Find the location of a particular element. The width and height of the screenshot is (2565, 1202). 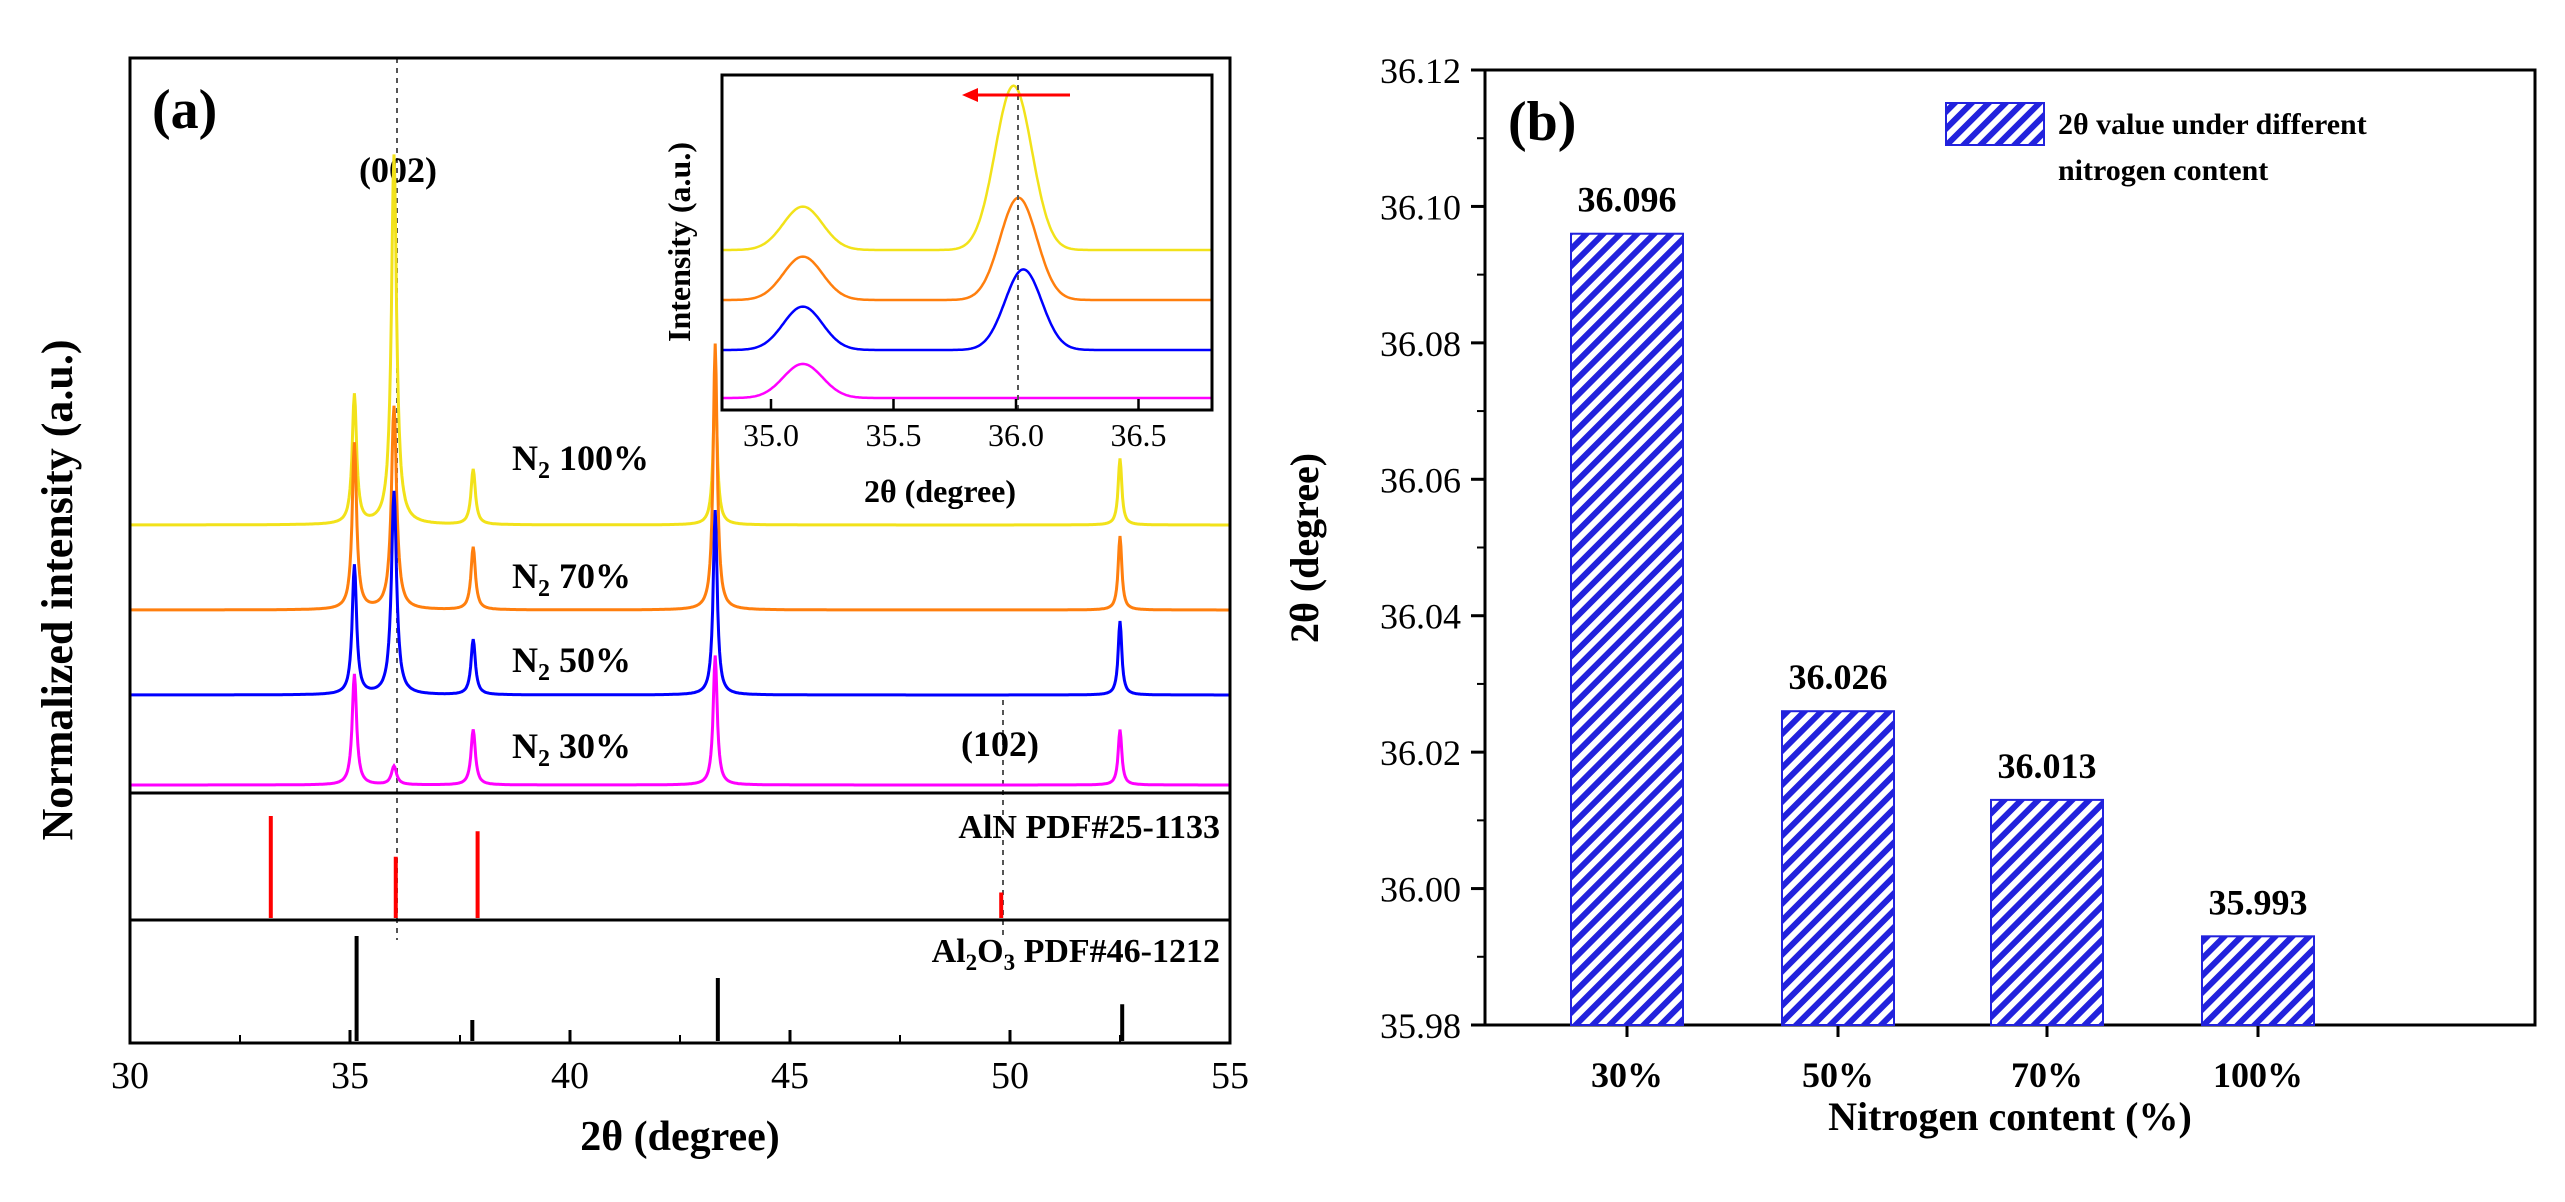

al2o3-sub2: 3 is located at coordinates (1010, 962).